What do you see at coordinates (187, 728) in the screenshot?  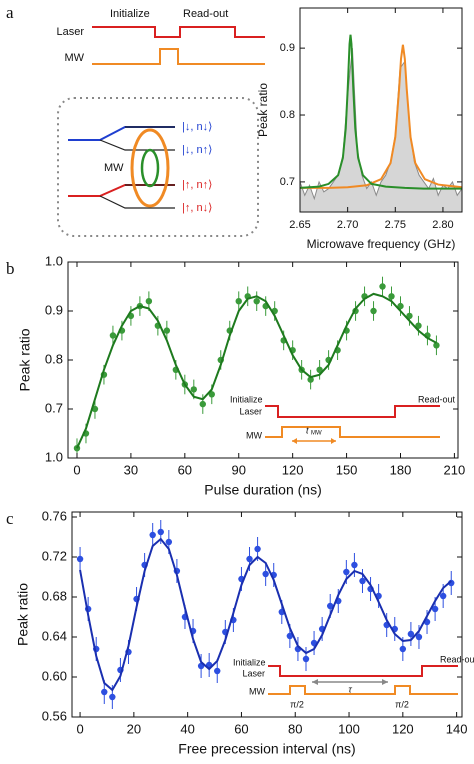 I see `x-tick-label: 40` at bounding box center [187, 728].